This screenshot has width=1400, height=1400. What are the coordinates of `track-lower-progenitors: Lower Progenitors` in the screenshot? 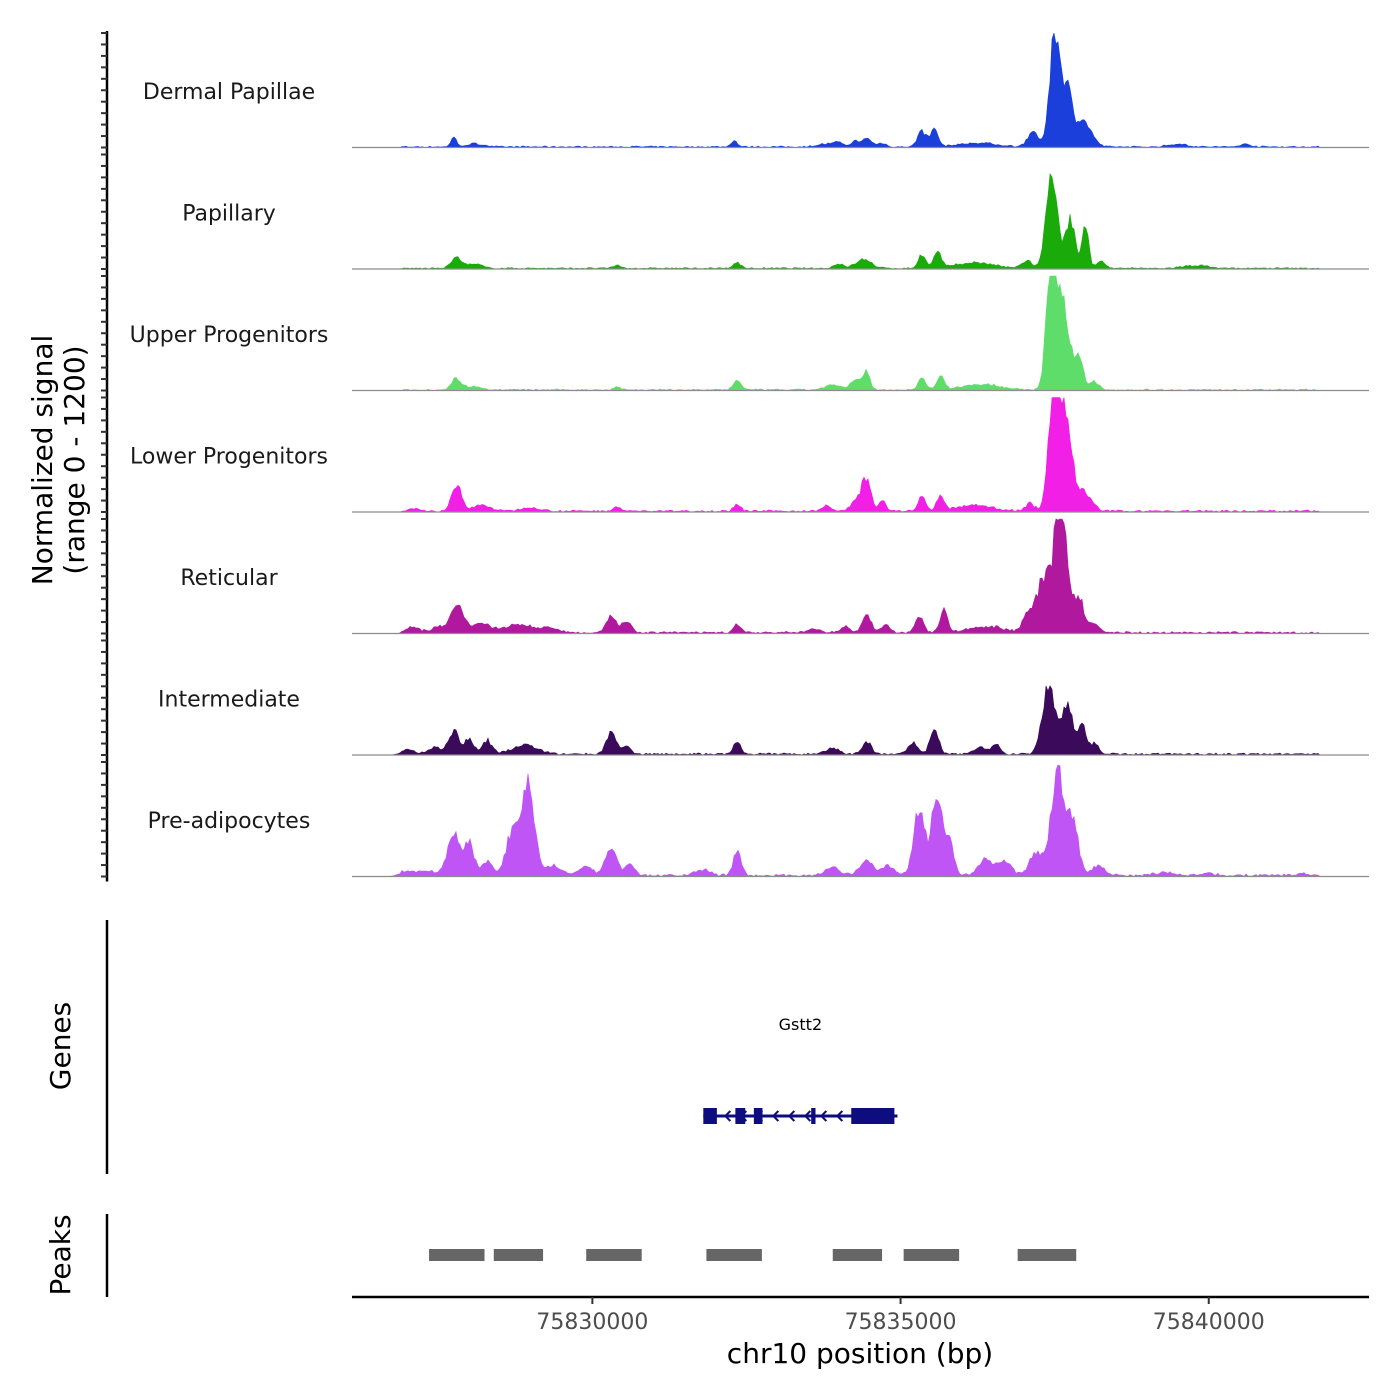 It's located at (749, 455).